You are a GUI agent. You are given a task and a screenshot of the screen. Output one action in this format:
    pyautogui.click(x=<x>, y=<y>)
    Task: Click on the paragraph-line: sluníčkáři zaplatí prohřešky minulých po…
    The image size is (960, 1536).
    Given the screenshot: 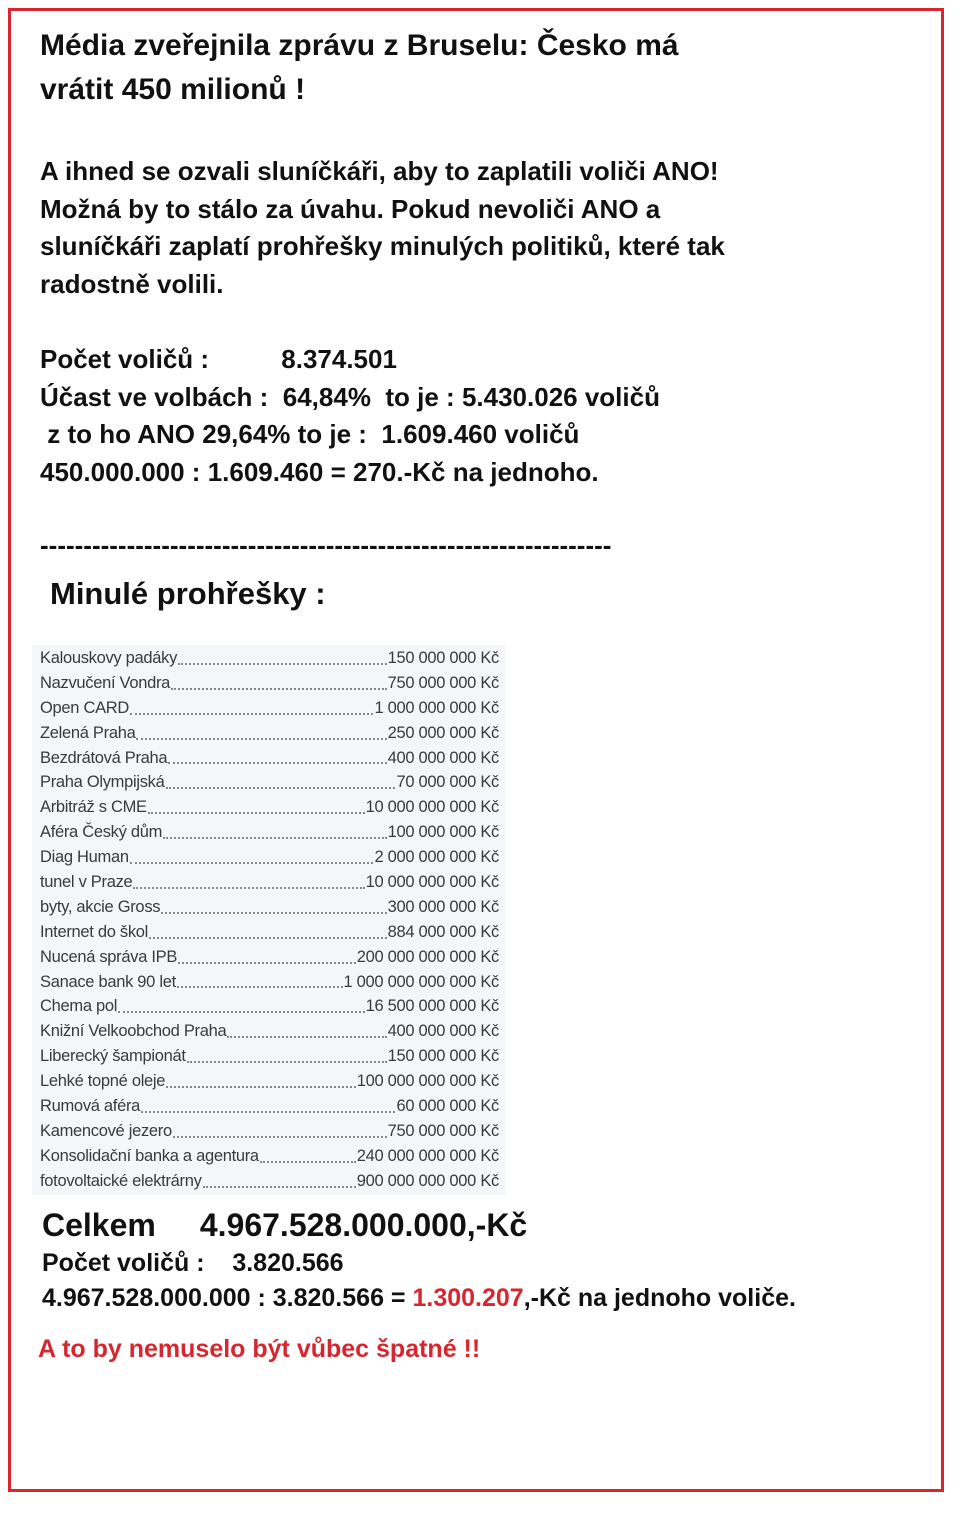 What is the action you would take?
    pyautogui.click(x=382, y=246)
    